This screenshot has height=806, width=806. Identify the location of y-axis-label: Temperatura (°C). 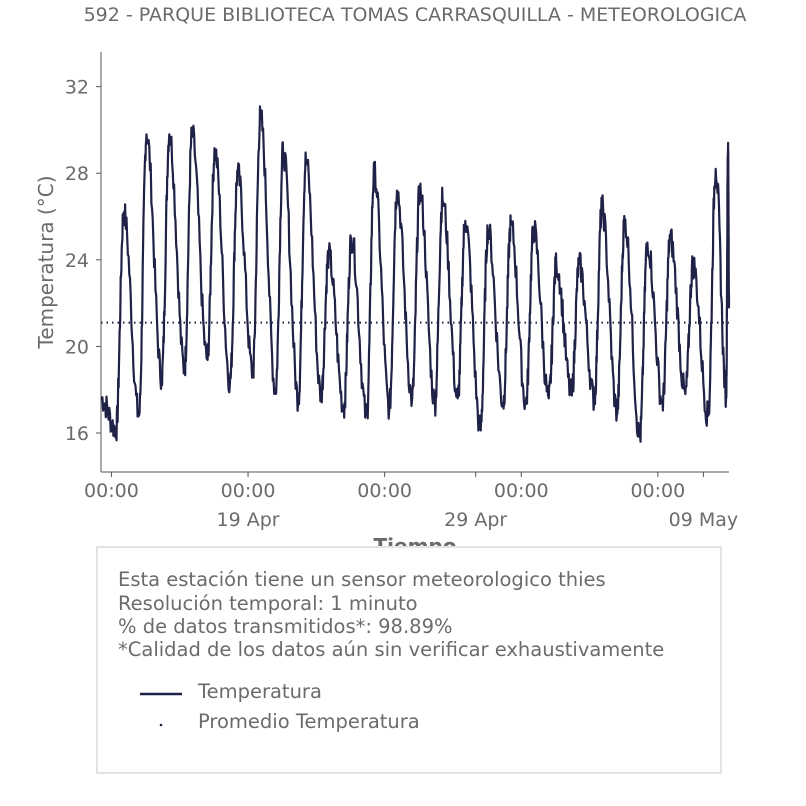
(46, 262).